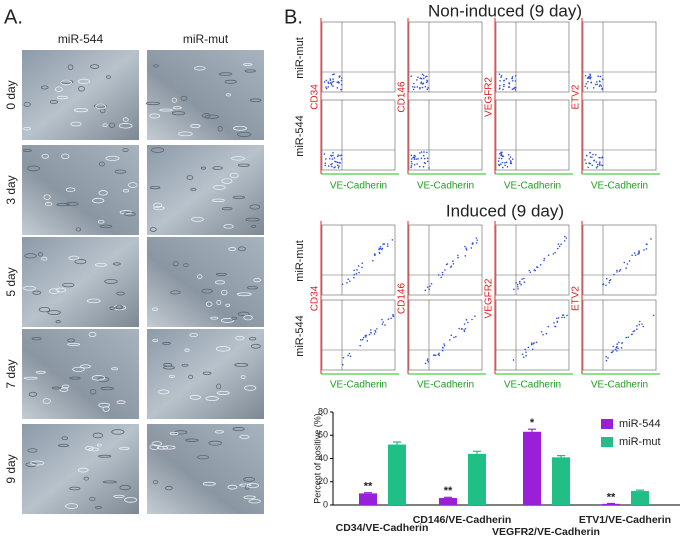 Image resolution: width=685 pixels, height=538 pixels. Describe the element at coordinates (445, 260) in the screenshot. I see `flow-plot` at that location.